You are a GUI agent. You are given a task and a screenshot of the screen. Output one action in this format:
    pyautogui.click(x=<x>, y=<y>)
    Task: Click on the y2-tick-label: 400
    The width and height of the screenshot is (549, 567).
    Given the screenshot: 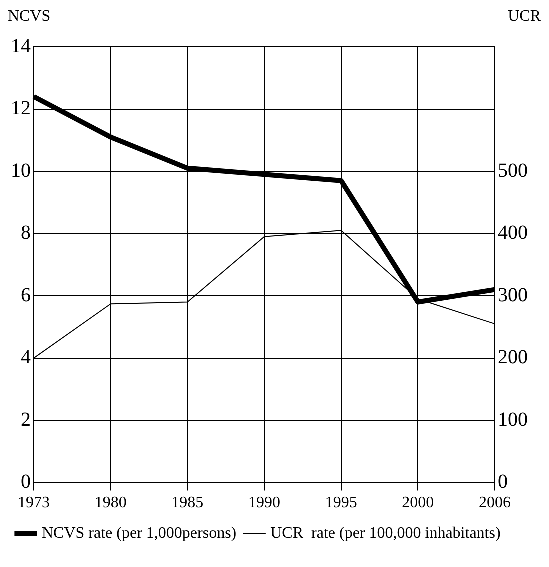 What is the action you would take?
    pyautogui.click(x=513, y=233)
    